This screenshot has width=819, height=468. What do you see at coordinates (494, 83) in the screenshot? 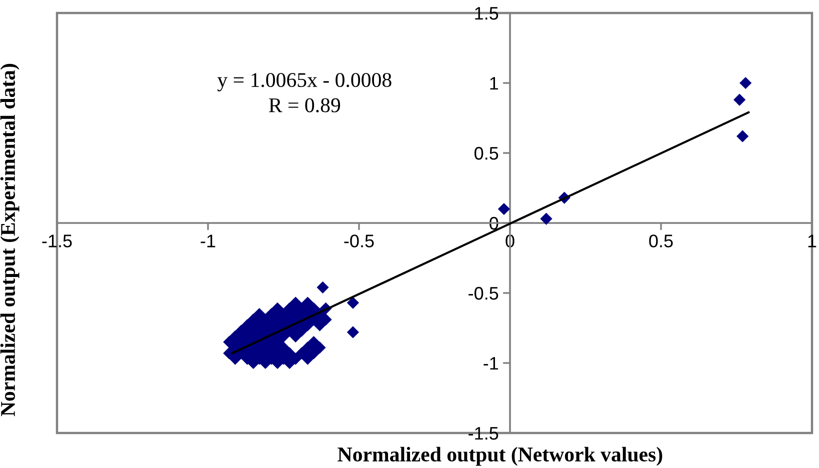
I see `y-tick-label: 1` at bounding box center [494, 83].